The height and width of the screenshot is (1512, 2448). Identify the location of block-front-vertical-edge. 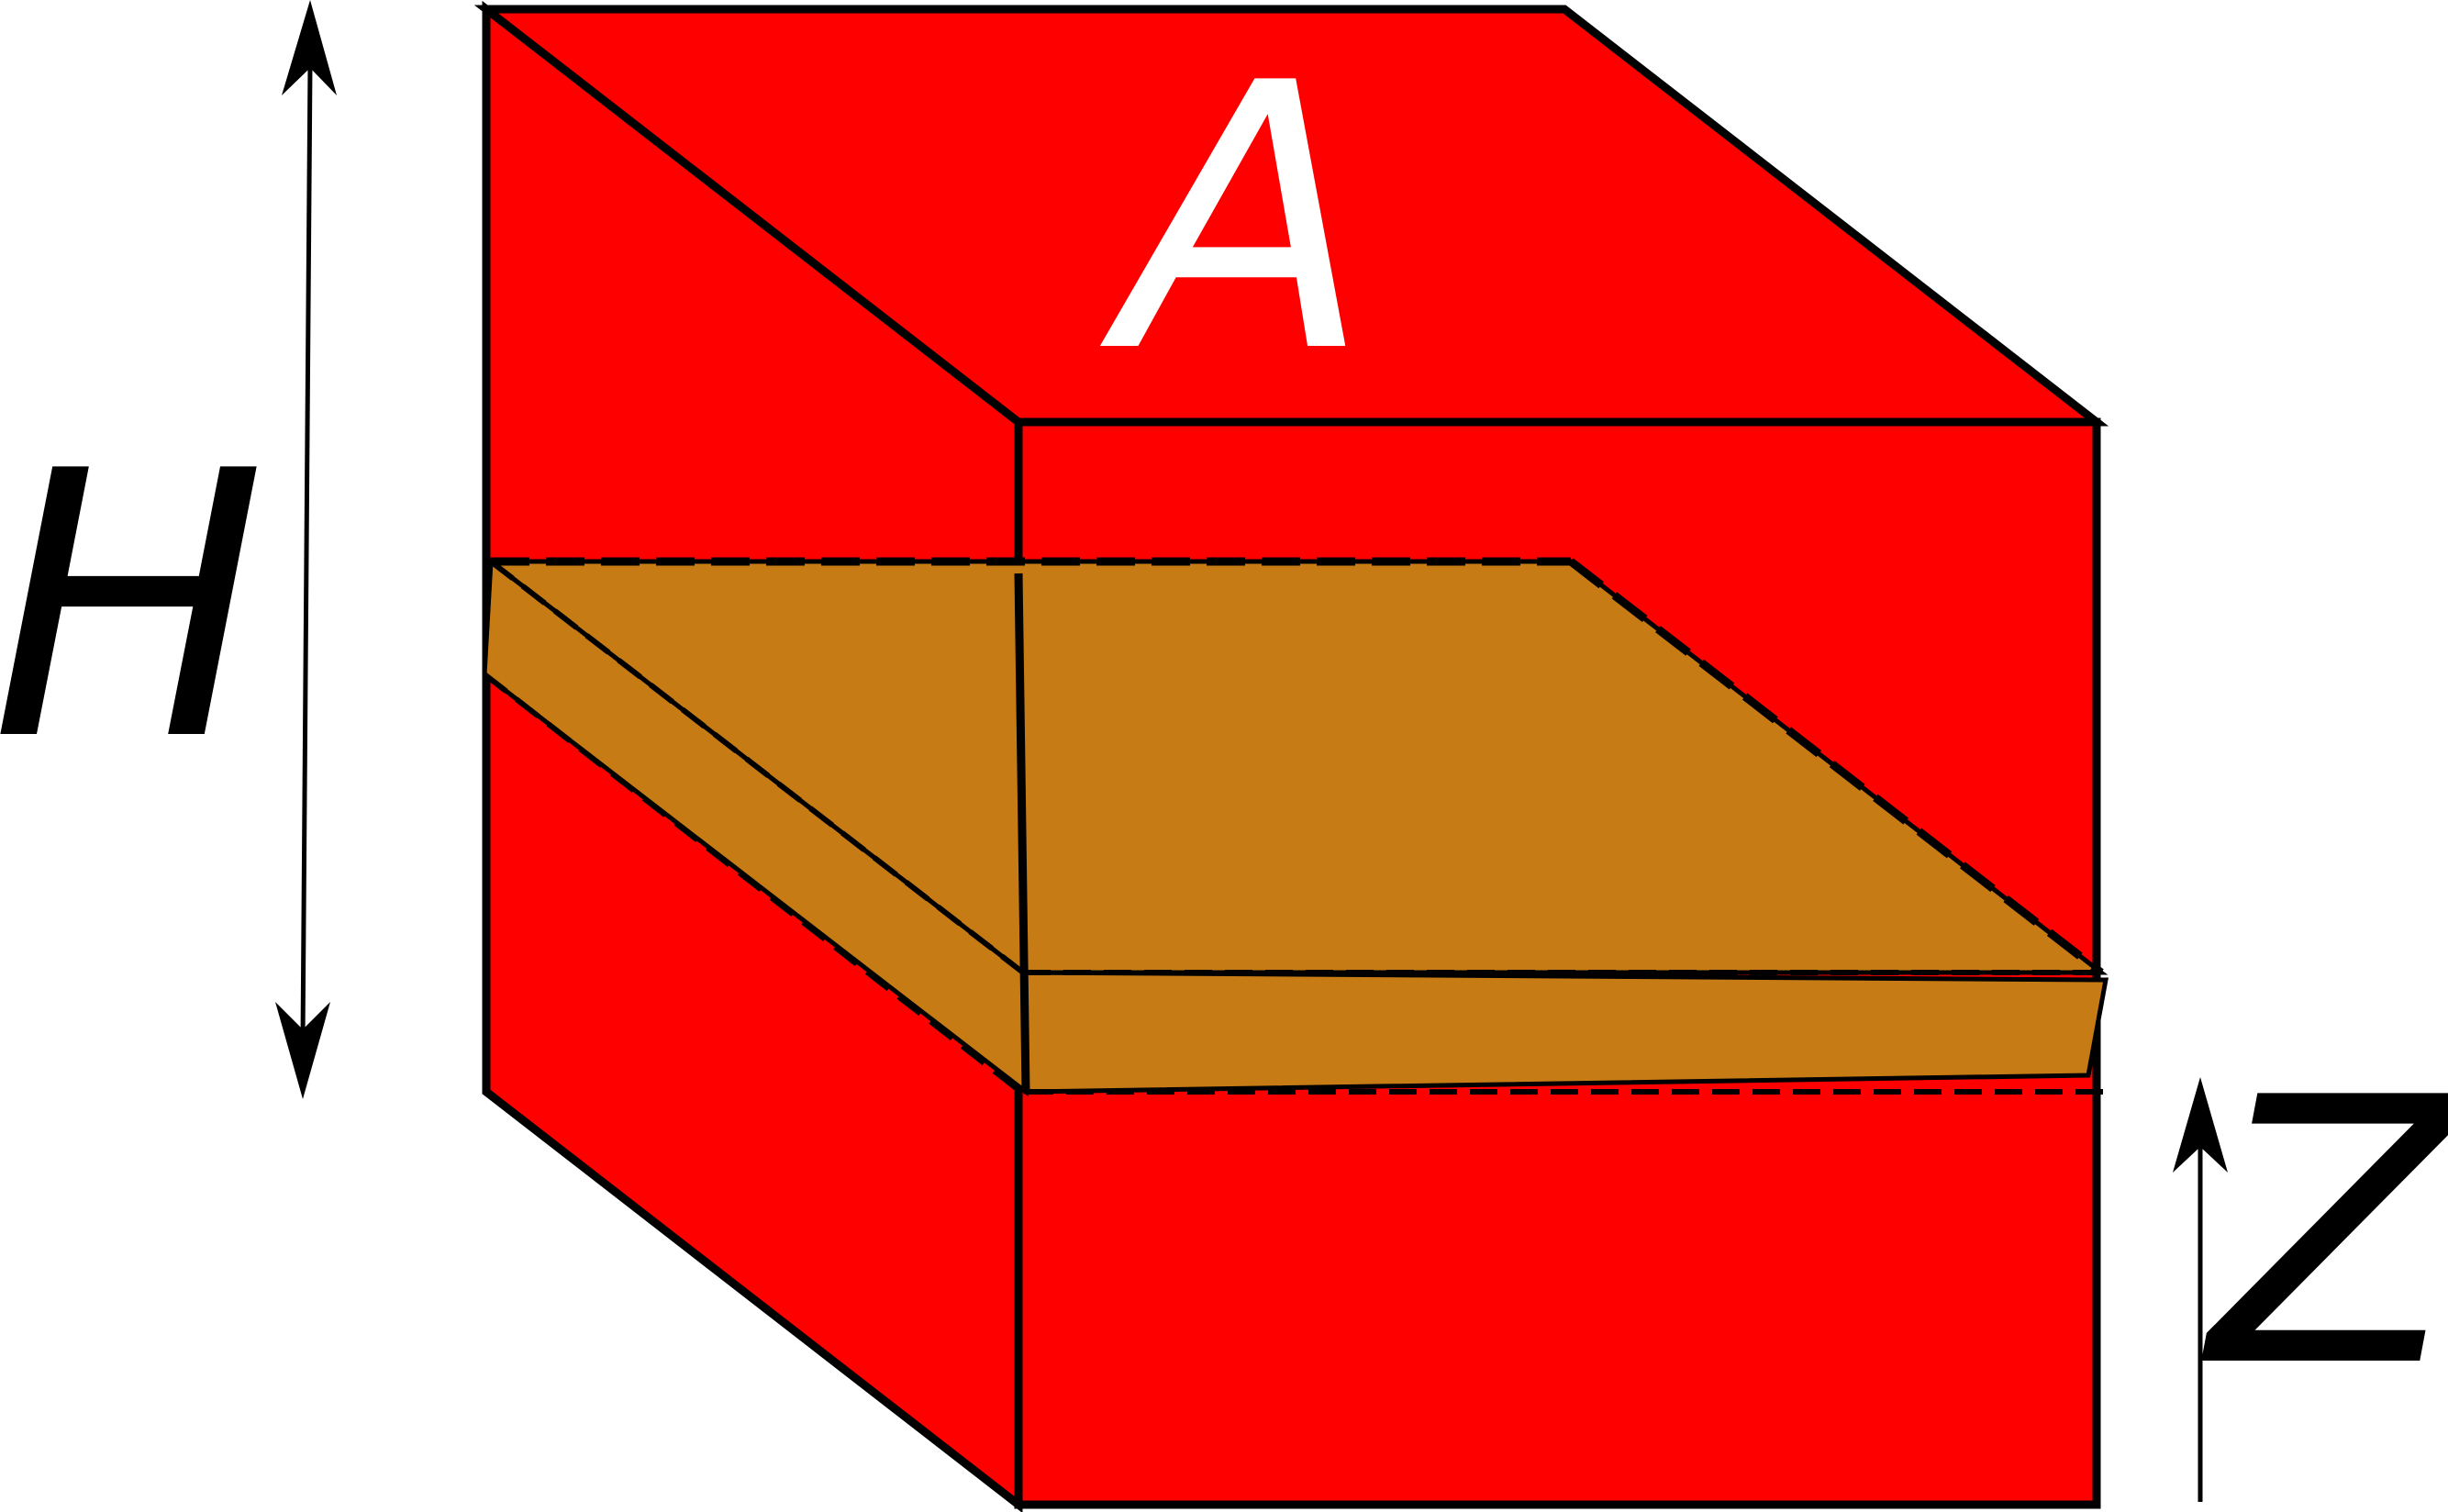
(1022, 833).